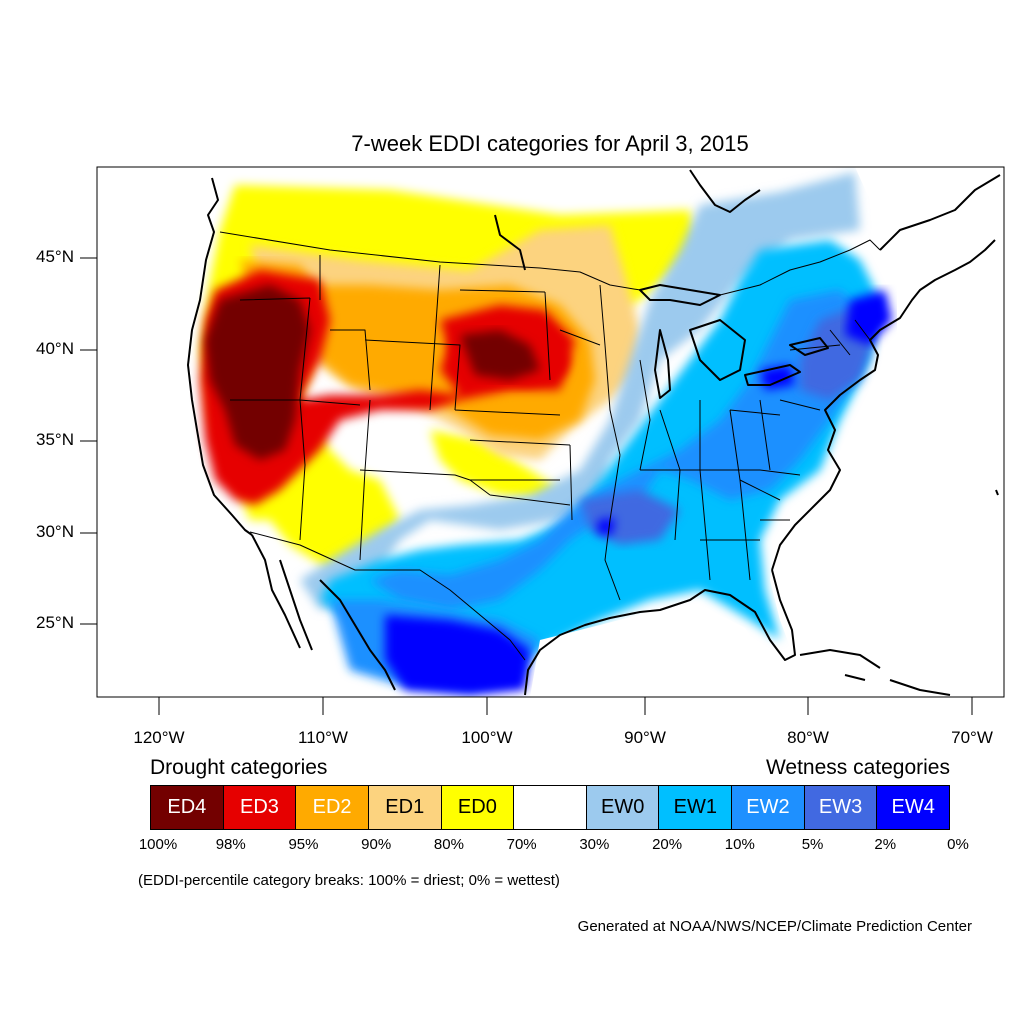 The image size is (1024, 1024). Describe the element at coordinates (857, 767) in the screenshot. I see `wetness-categories-heading: Wetness categories` at that location.